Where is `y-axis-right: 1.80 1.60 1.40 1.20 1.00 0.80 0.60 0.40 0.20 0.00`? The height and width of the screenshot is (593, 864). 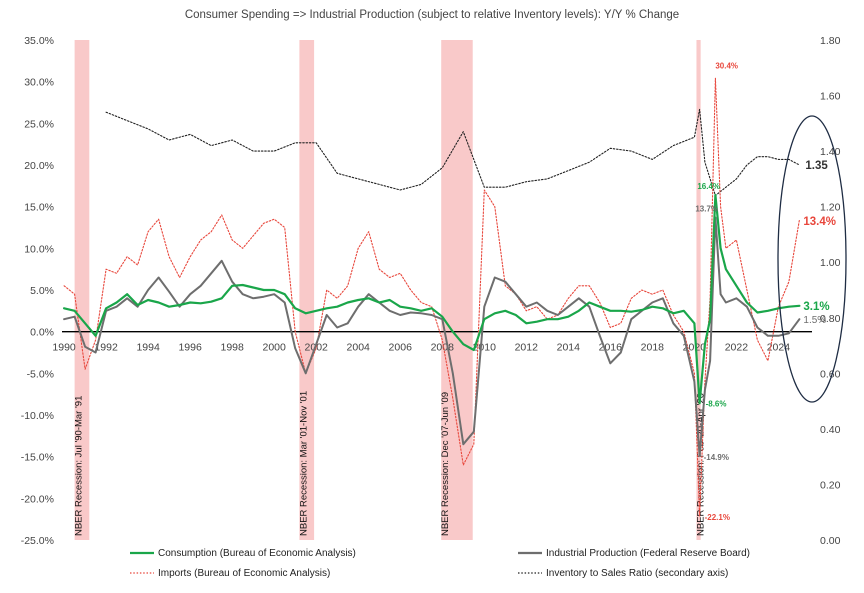 y-axis-right: 1.80 1.60 1.40 1.20 1.00 0.80 0.60 0.40 0.20 0.00 is located at coordinates (830, 291).